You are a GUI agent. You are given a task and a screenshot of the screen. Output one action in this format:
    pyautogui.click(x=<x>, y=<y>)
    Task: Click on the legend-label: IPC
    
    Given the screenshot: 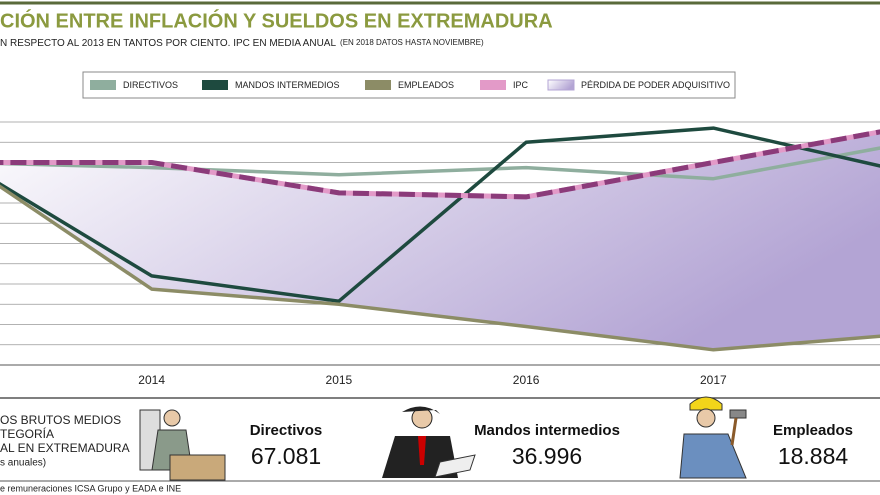 What is the action you would take?
    pyautogui.click(x=521, y=85)
    